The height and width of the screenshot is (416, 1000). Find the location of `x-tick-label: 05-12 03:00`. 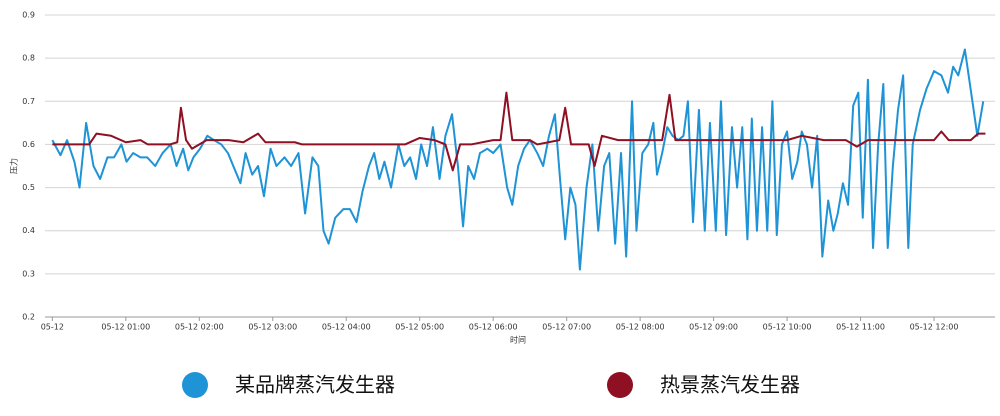

x-tick-label: 05-12 03:00 is located at coordinates (272, 327).